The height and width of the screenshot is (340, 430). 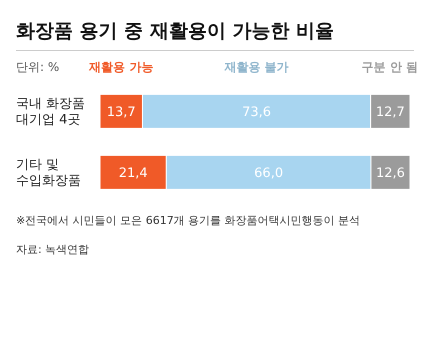 I want to click on data-label: 73,6, so click(x=257, y=112).